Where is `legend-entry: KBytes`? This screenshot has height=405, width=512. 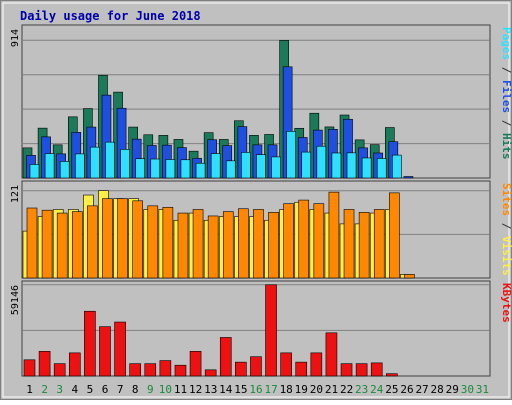
legend-entry: KBytes is located at coordinates (506, 303).